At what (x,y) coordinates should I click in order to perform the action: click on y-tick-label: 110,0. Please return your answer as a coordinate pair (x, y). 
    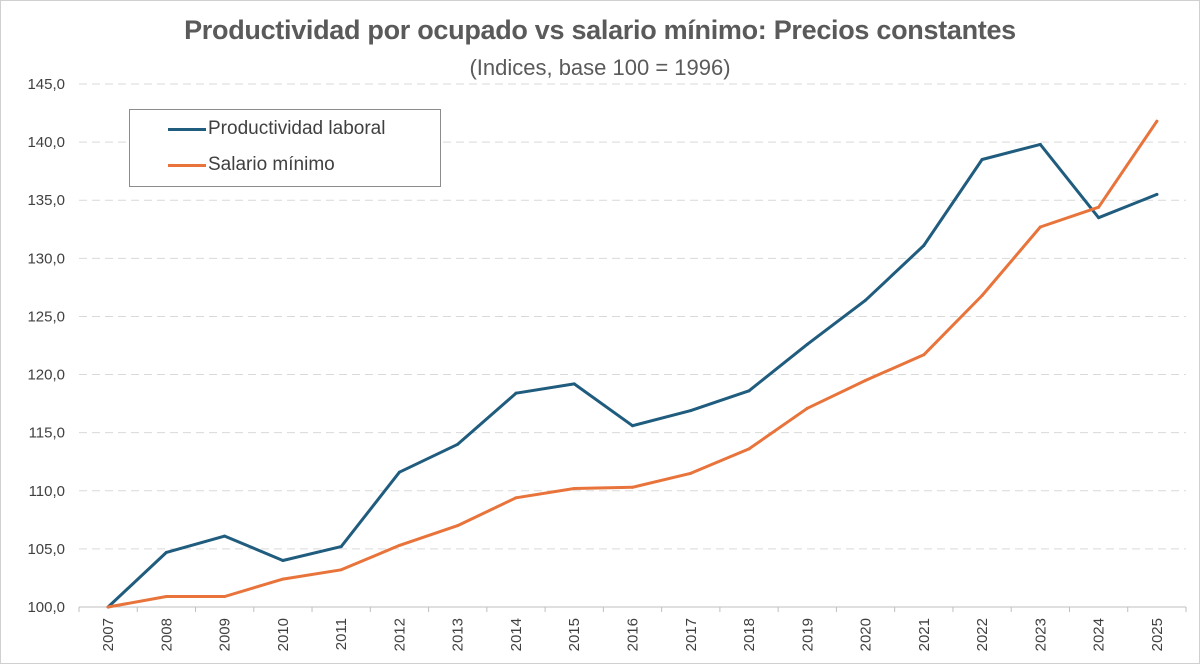
    Looking at the image, I should click on (47, 491).